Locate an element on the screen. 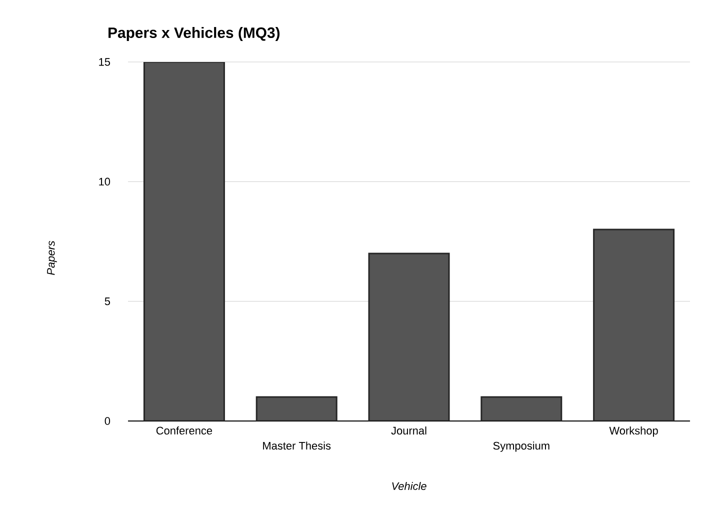  x-tick-label: Conference is located at coordinates (184, 430).